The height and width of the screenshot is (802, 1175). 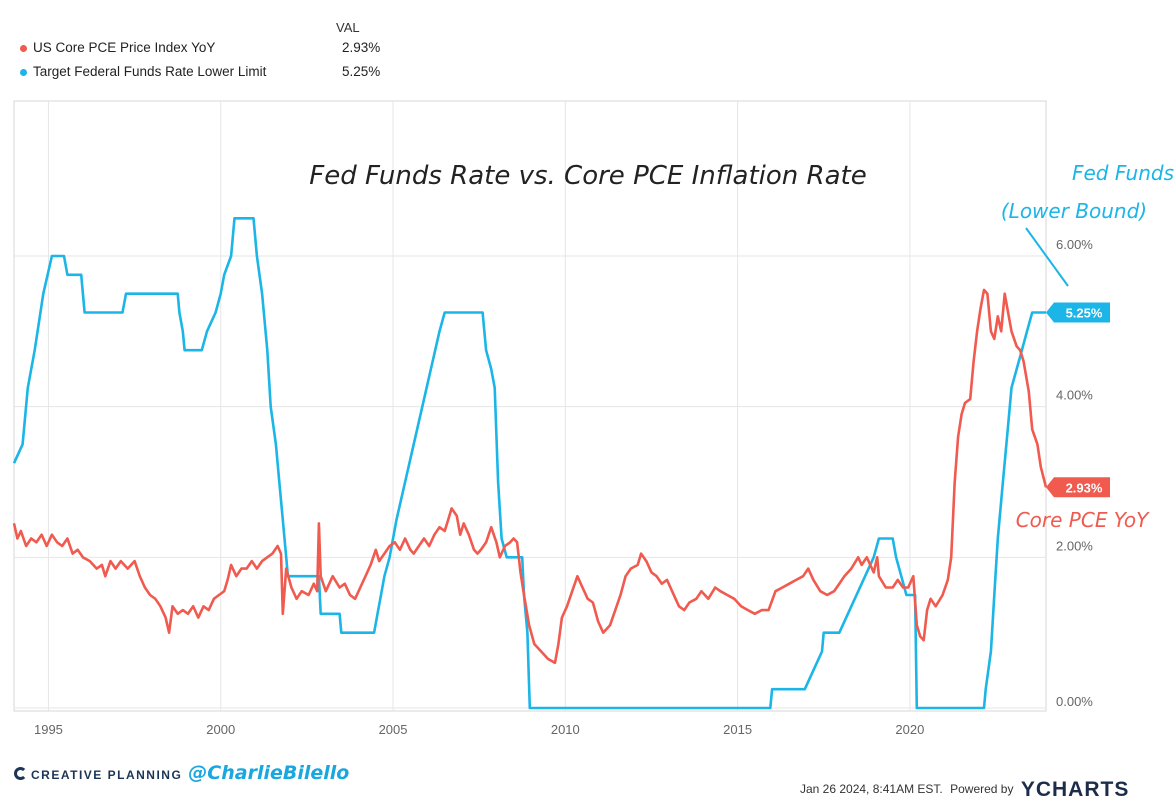 I want to click on timestamp: Jan 26 2024, 8:41AM EST., so click(x=871, y=789).